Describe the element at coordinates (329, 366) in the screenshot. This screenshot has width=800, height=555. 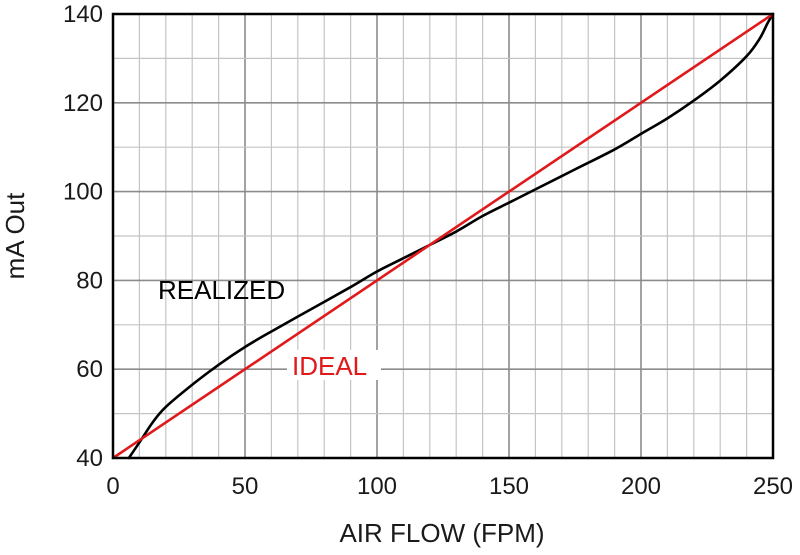
I see `ideal-annotation-text: IDEAL` at that location.